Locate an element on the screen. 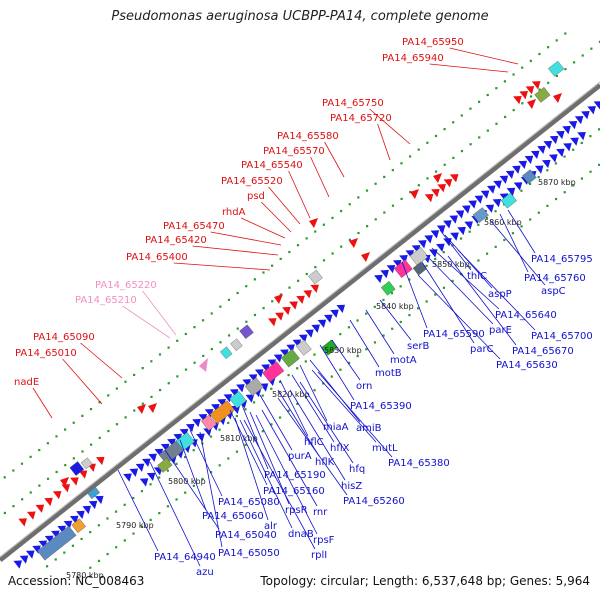 The image size is (600, 600). lower-gene-label: rnr is located at coordinates (320, 512).